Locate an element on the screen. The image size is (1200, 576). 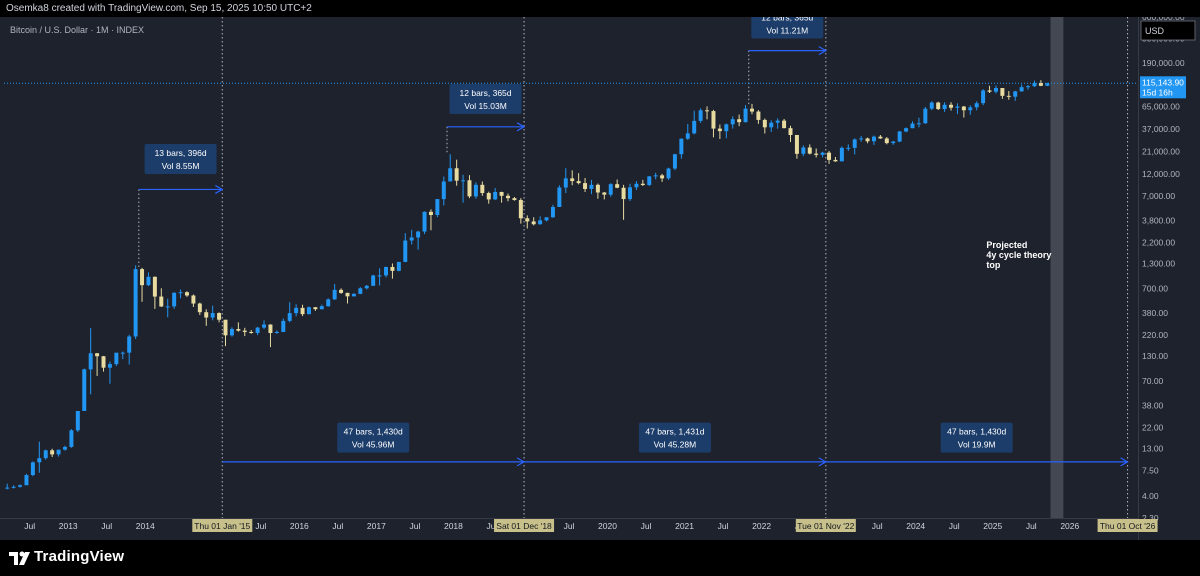
date-marker-label: Thu 01 Jan '15 is located at coordinates (222, 526).